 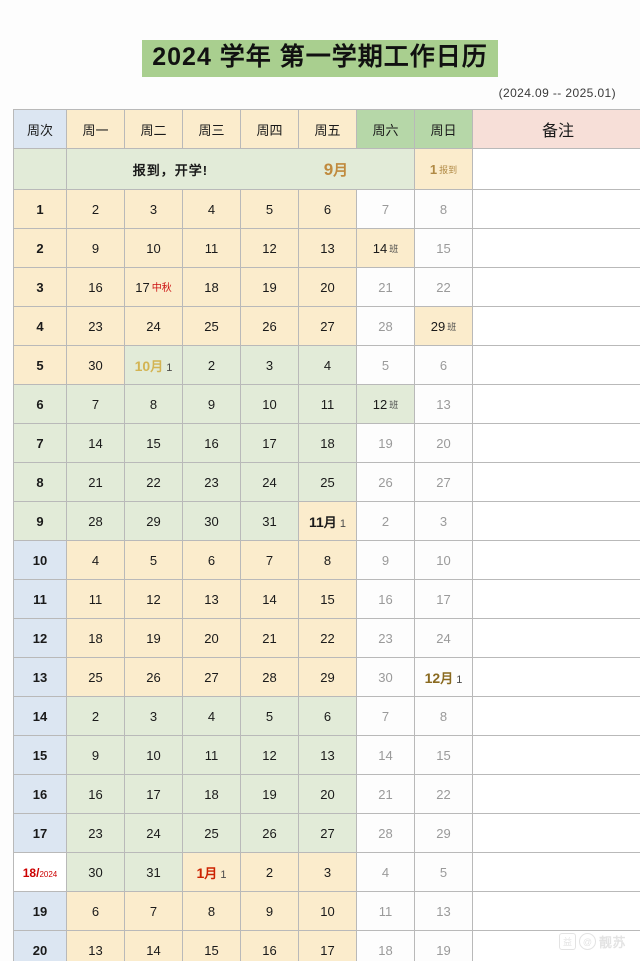 What do you see at coordinates (211, 129) in the screenshot?
I see `column-header-wednesday: 周三` at bounding box center [211, 129].